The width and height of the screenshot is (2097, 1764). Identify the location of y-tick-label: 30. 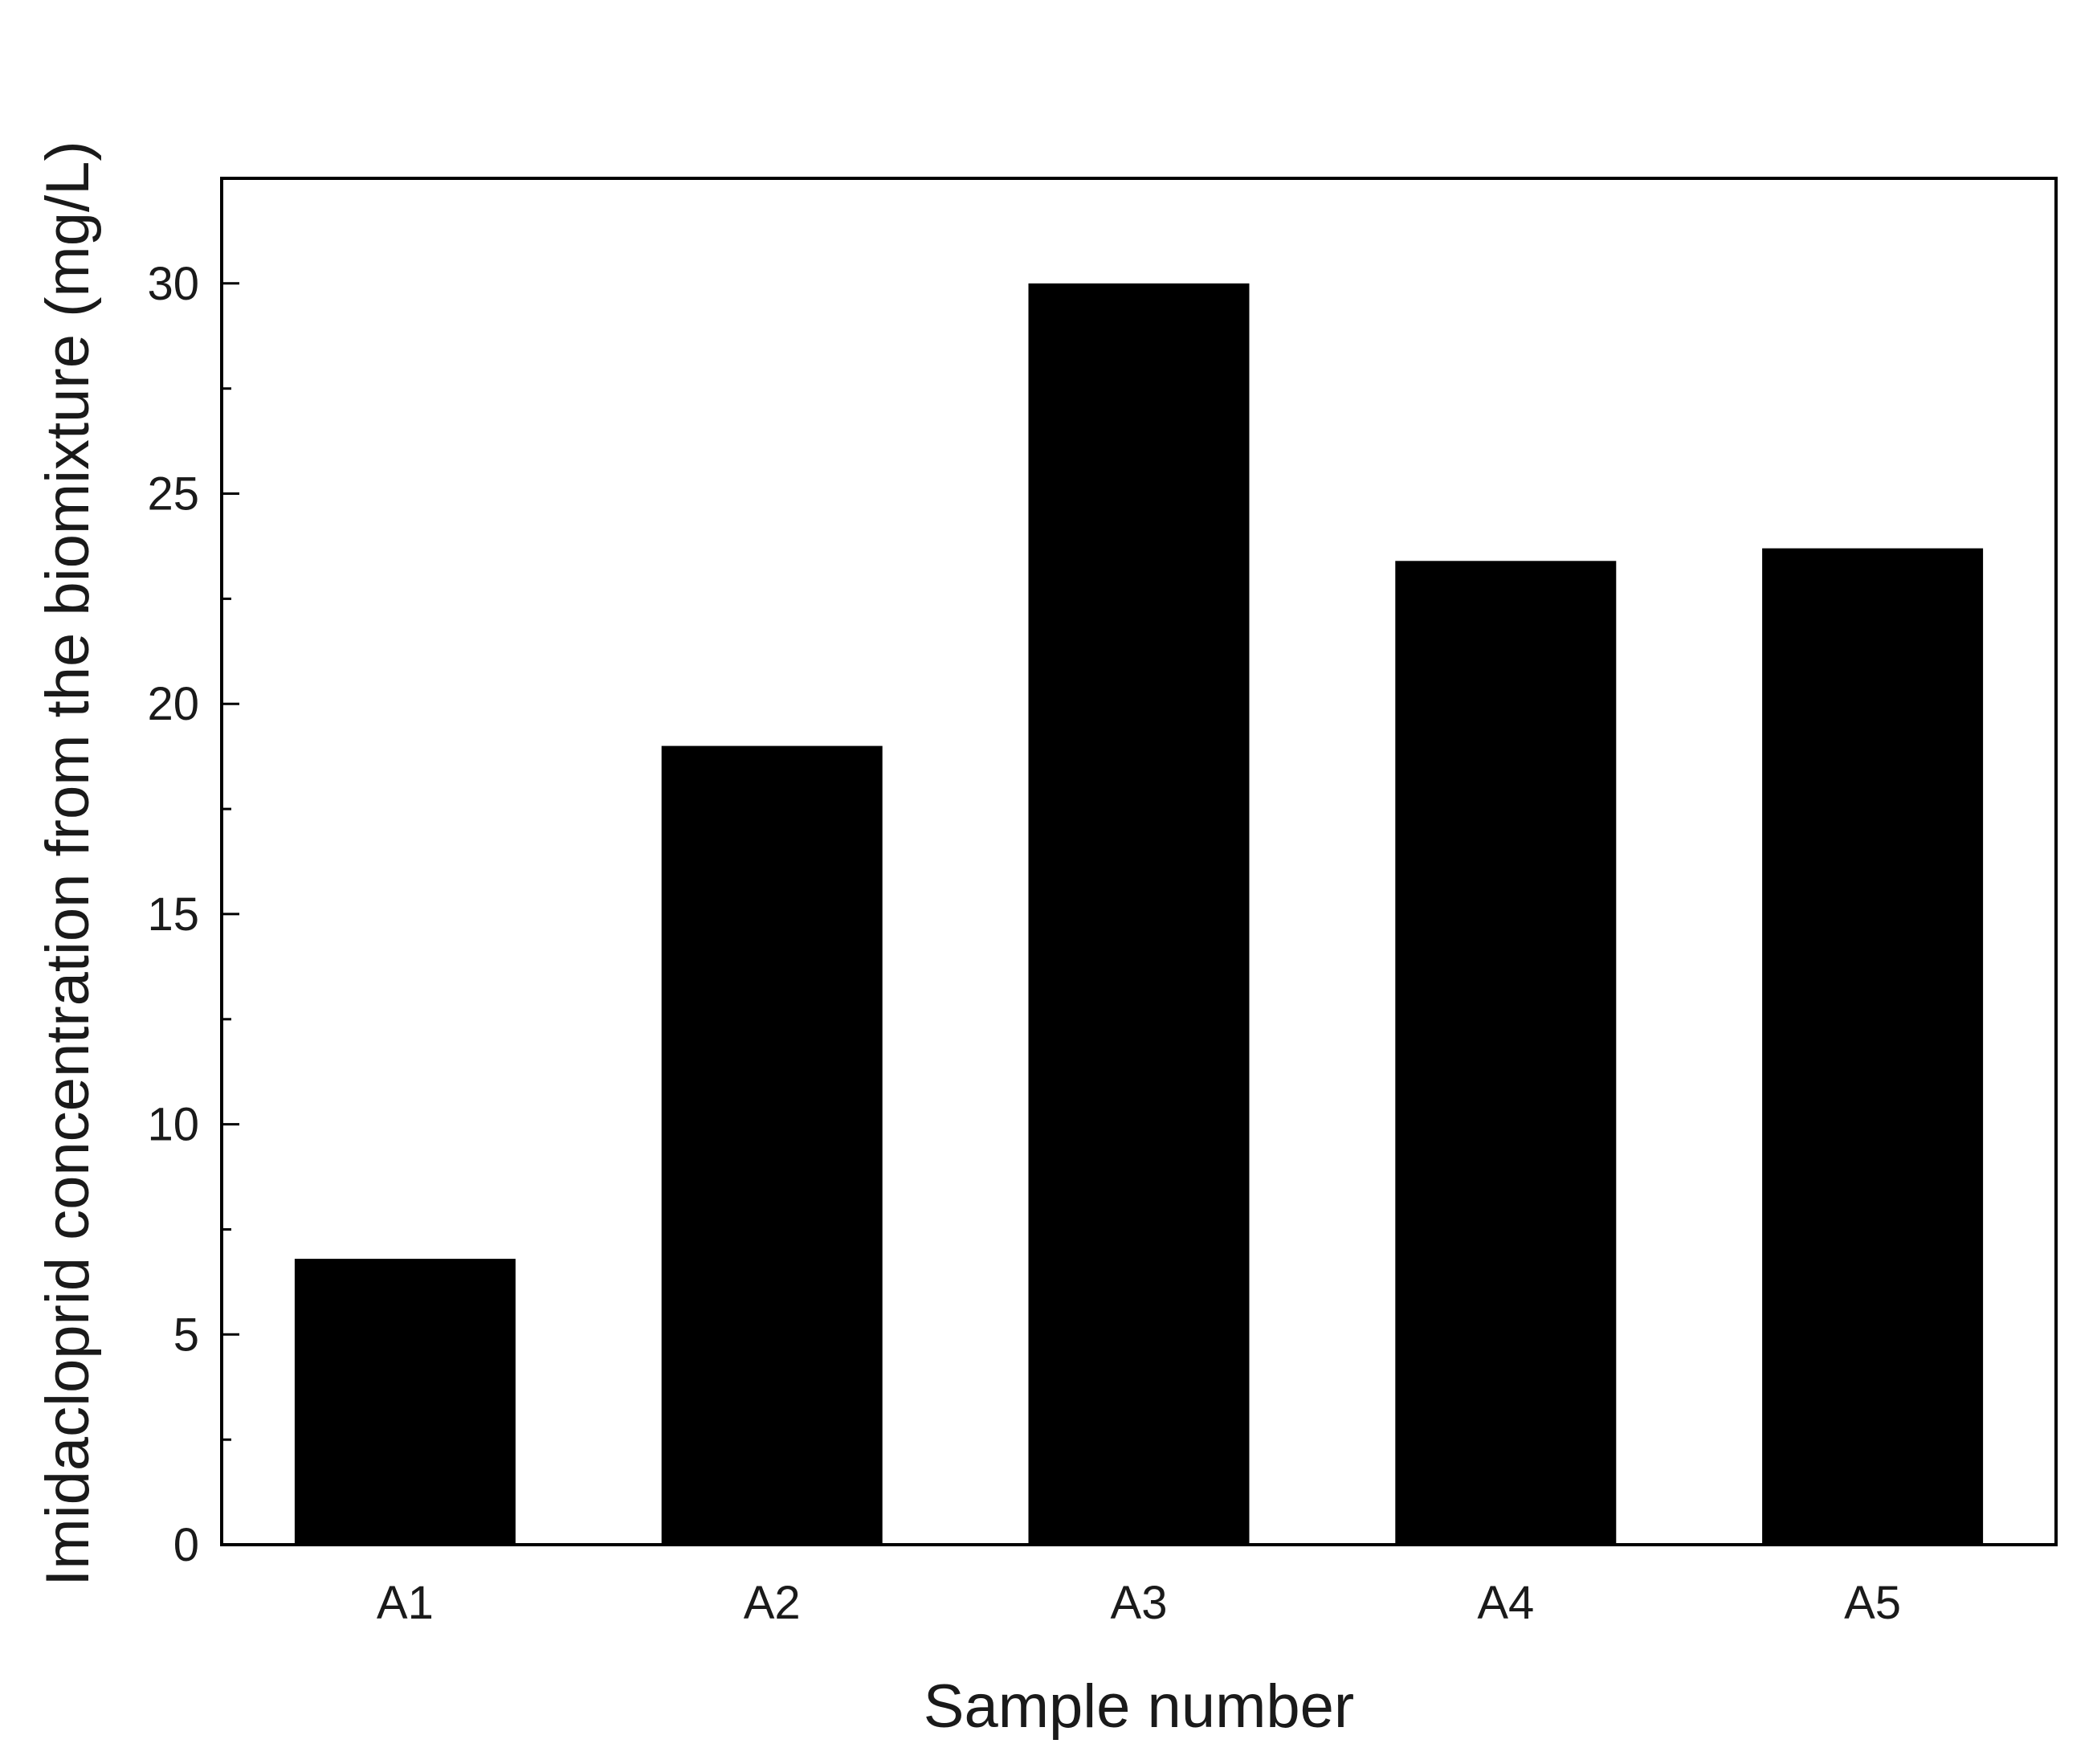
(173, 284).